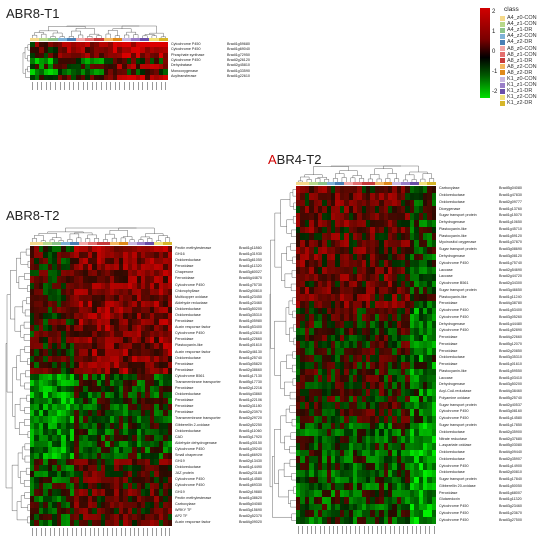 The image size is (550, 547). Describe the element at coordinates (193, 497) in the screenshot. I see `gene-function-label: Pectin methylesterase` at that location.